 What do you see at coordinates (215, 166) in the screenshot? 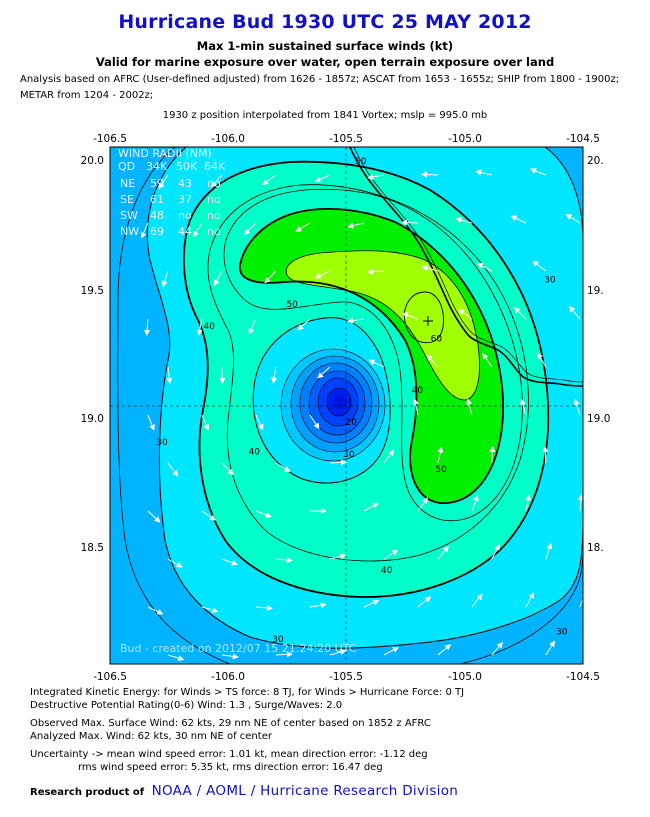
I see `wind-radii-col-64k: 64K` at bounding box center [215, 166].